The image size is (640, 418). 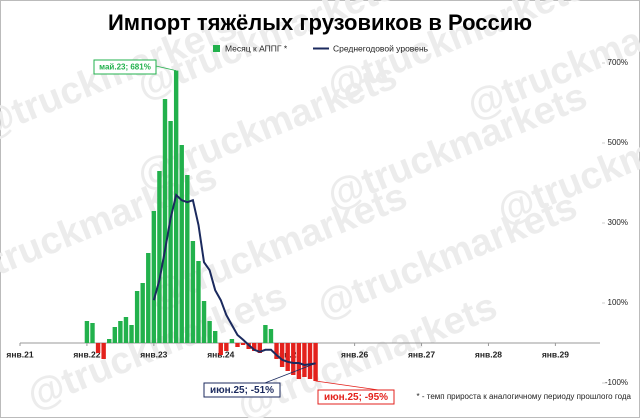 I want to click on legend-label: Месяц к АППГ *, so click(x=256, y=48).